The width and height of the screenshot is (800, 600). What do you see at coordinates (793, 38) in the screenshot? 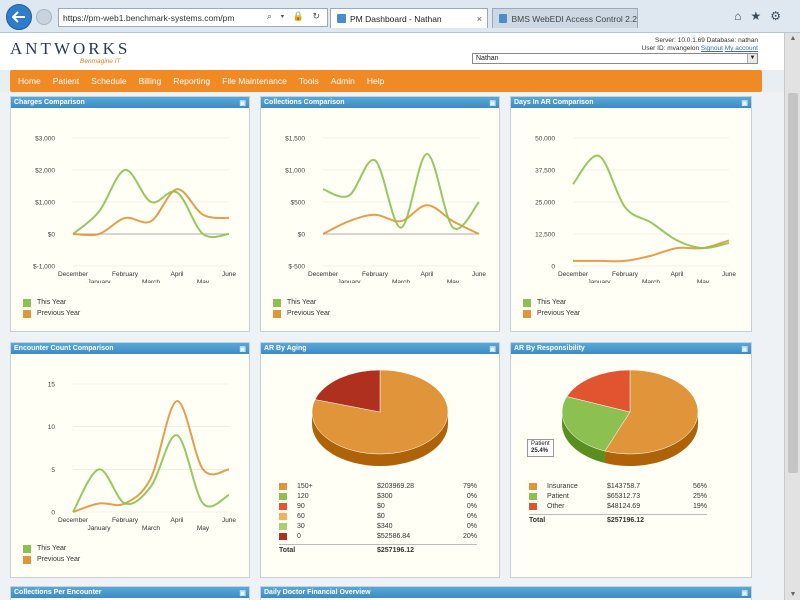
I see `scroll-up-icon: ▲` at bounding box center [793, 38].